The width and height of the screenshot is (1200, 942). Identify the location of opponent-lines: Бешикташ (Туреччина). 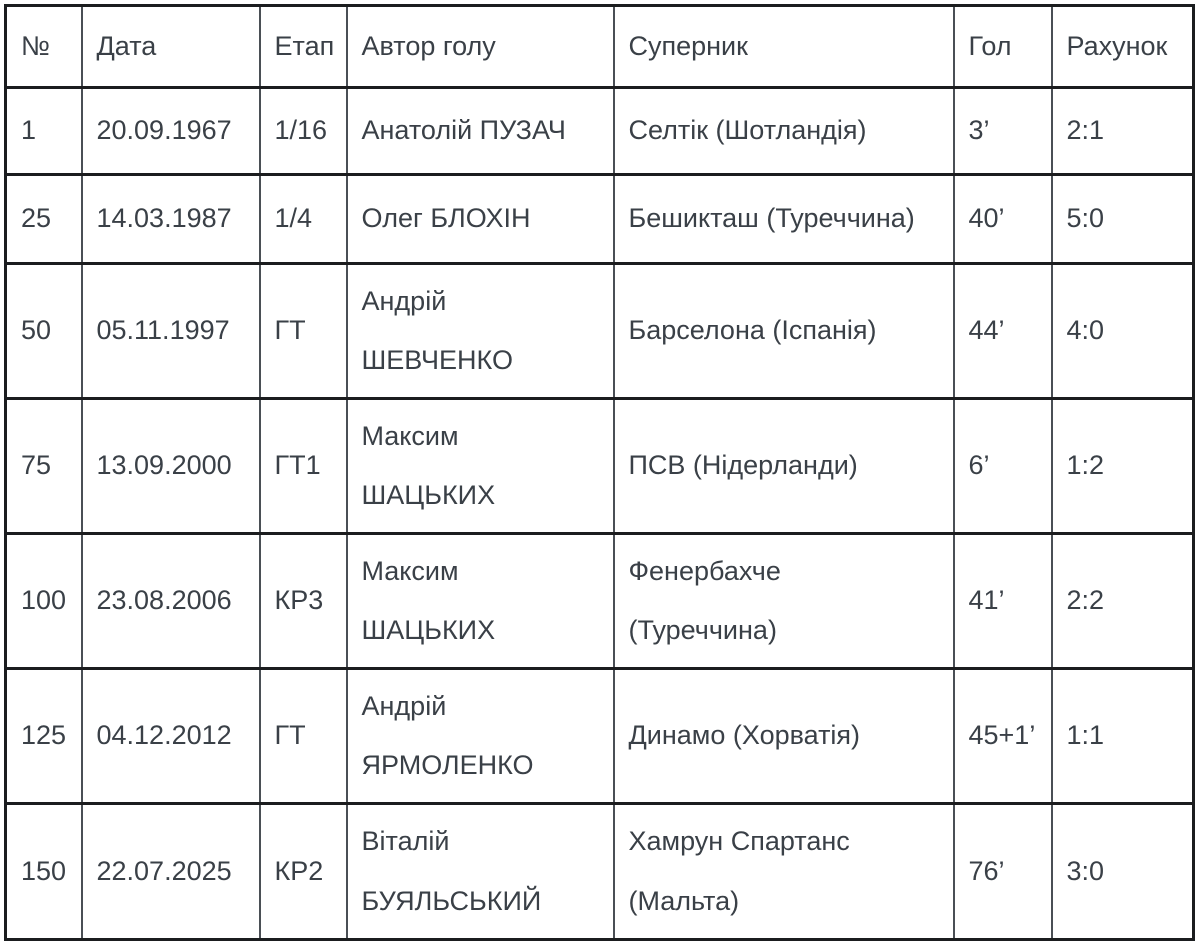
(771, 218).